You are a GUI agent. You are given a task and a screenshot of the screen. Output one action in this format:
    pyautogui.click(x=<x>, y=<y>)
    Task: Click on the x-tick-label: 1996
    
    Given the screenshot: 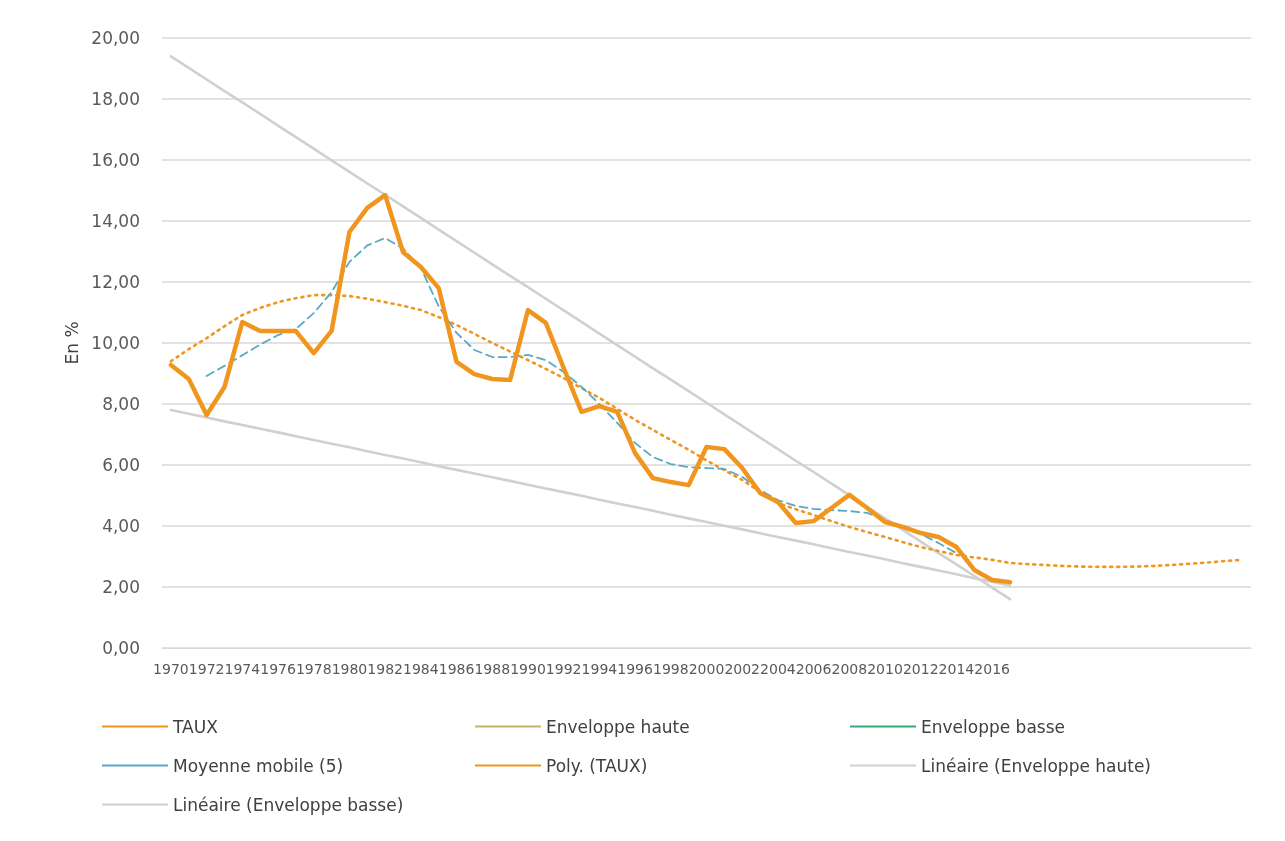 What is the action you would take?
    pyautogui.click(x=635, y=669)
    